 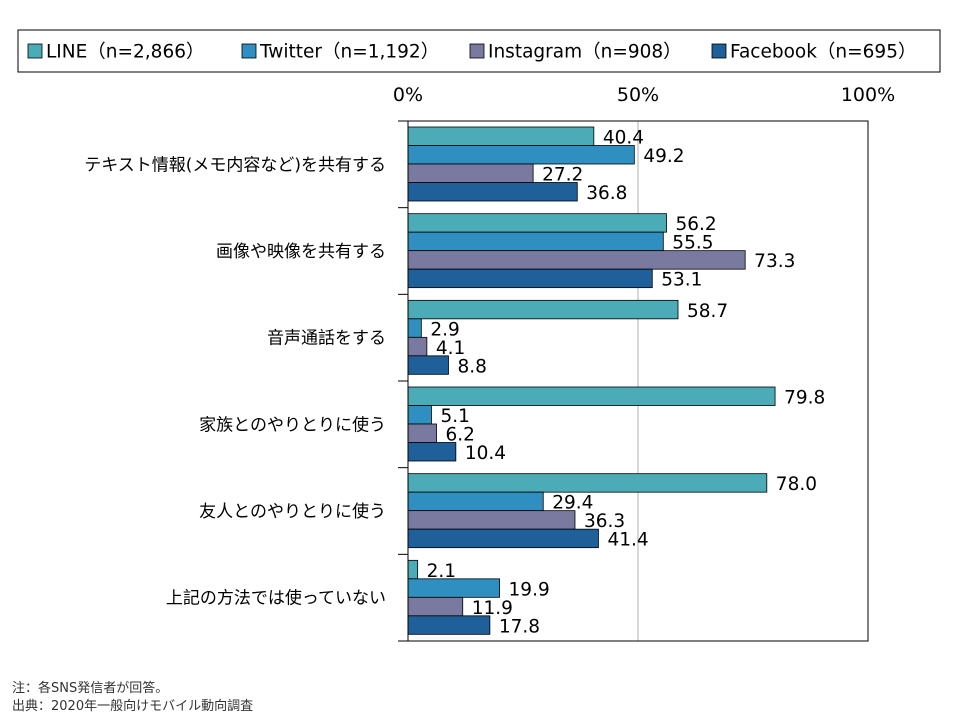 I want to click on x-tick-label: 100%, so click(x=868, y=95).